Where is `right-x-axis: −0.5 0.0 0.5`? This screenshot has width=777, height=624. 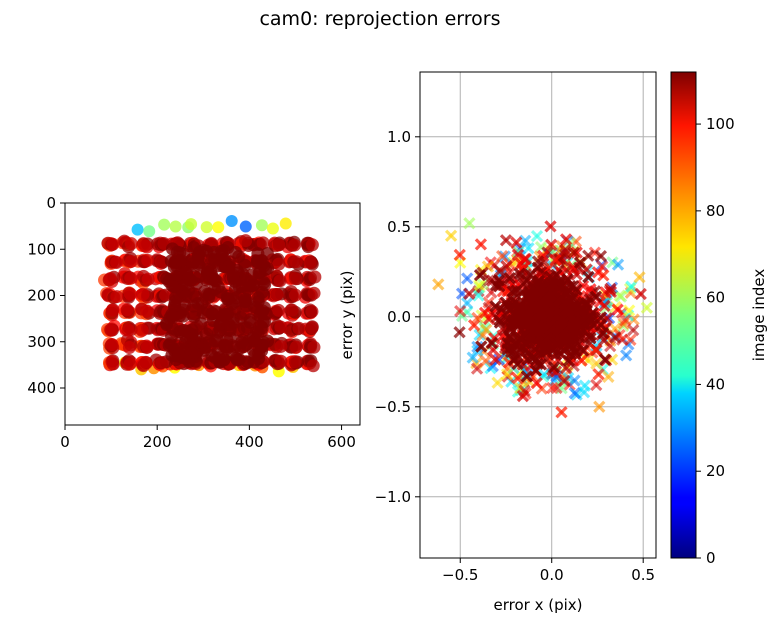
right-x-axis: −0.5 0.0 0.5 is located at coordinates (548, 571).